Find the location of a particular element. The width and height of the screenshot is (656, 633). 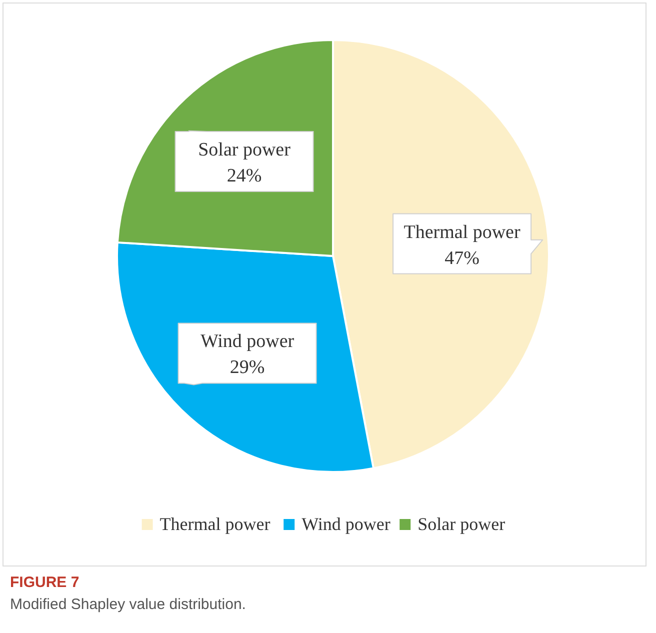

legend-label: Thermal power is located at coordinates (215, 524).